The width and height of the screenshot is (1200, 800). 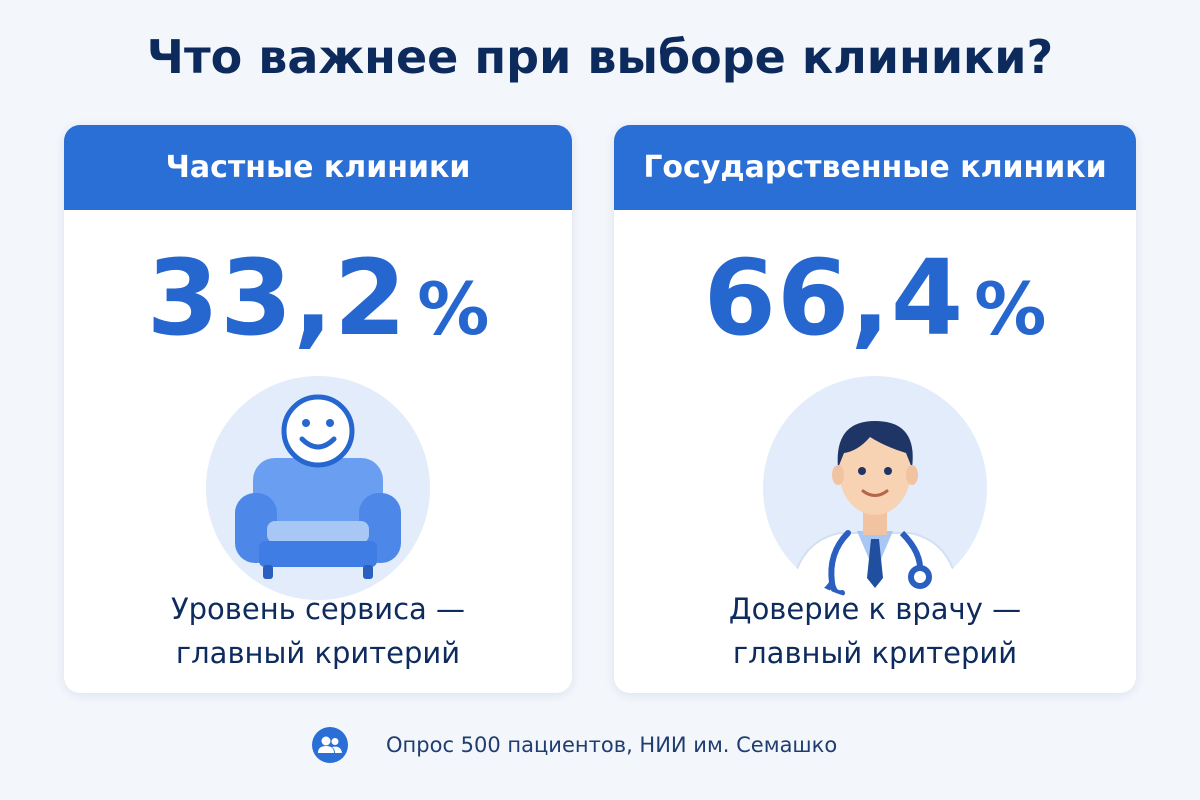 I want to click on page-title: Что важнее при выборе клиники?, so click(x=600, y=57).